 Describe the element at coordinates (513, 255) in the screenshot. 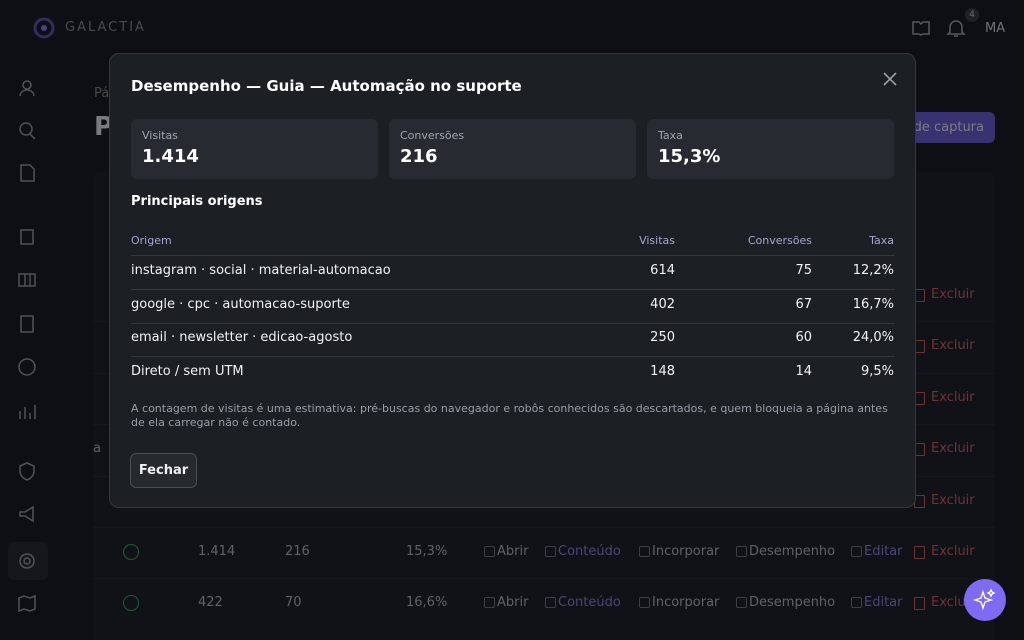

I see `header-divider` at that location.